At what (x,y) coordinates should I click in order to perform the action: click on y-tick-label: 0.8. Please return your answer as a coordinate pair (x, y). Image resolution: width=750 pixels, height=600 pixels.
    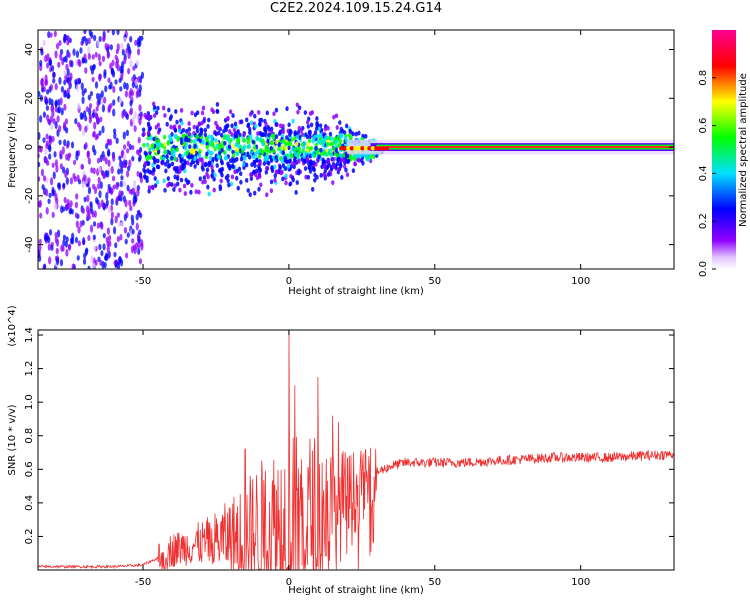
    Looking at the image, I should click on (29, 436).